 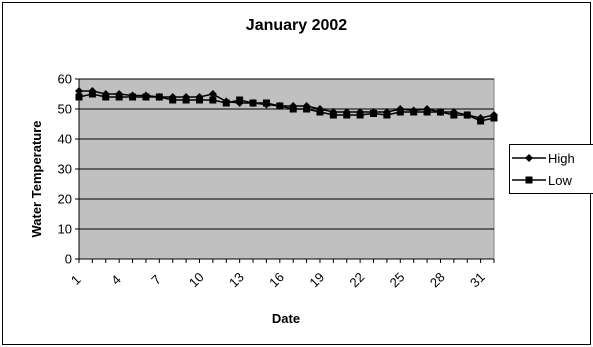 I want to click on y-tick-label-30: 30, so click(x=65, y=169).